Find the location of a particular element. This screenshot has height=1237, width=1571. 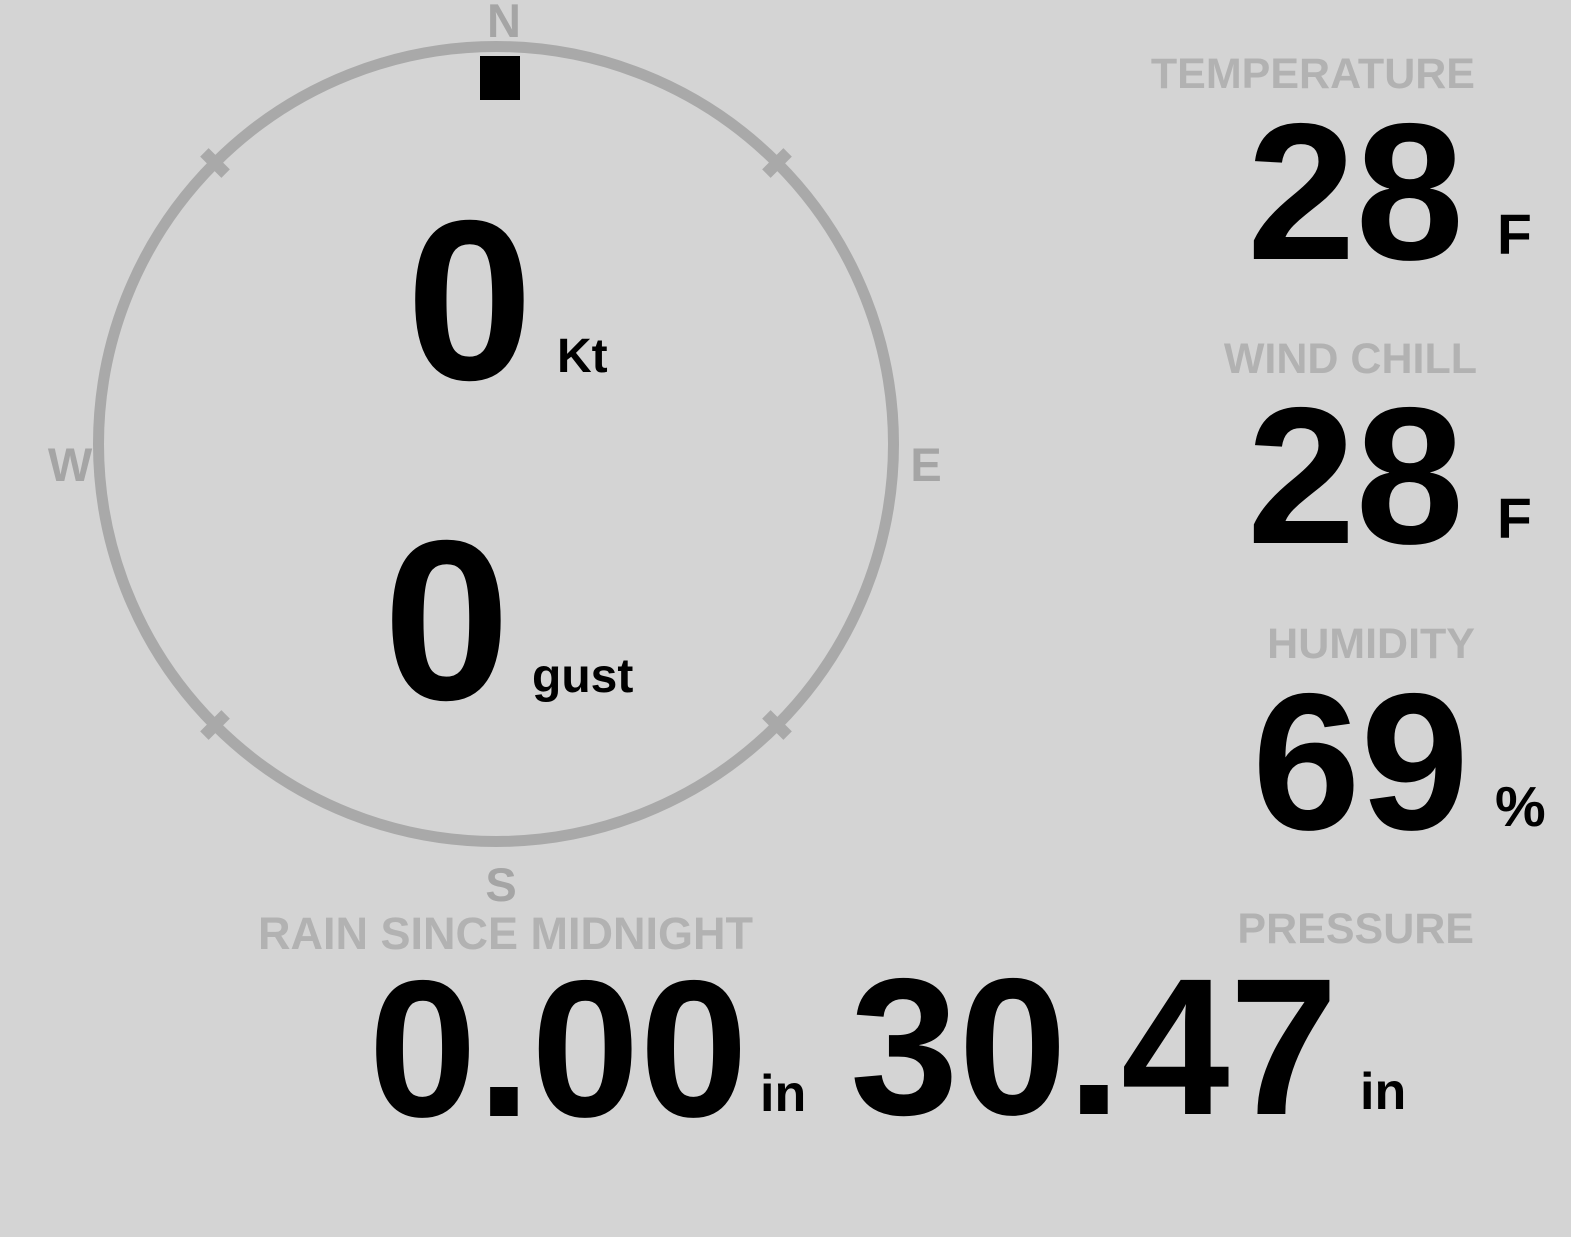

rain-value: 0.00 is located at coordinates (558, 1049).